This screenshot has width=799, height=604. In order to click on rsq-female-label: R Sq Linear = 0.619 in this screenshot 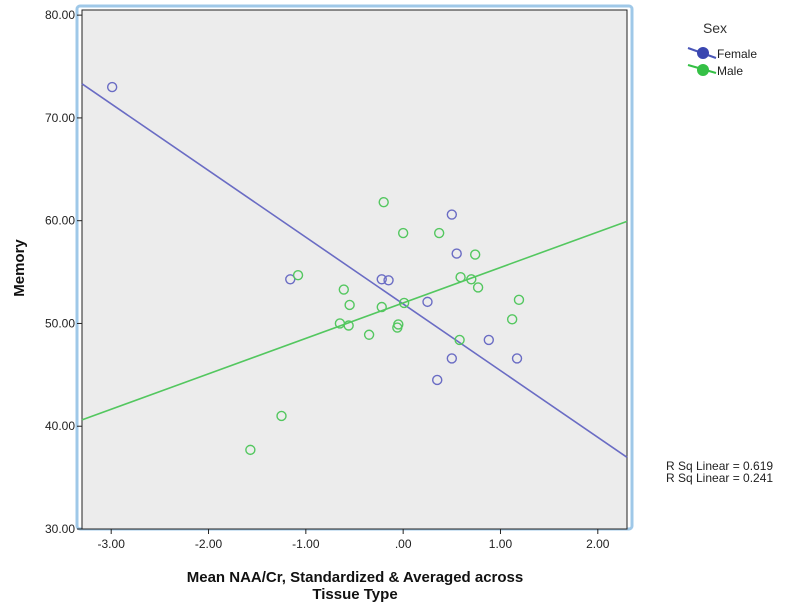, I will do `click(719, 466)`.